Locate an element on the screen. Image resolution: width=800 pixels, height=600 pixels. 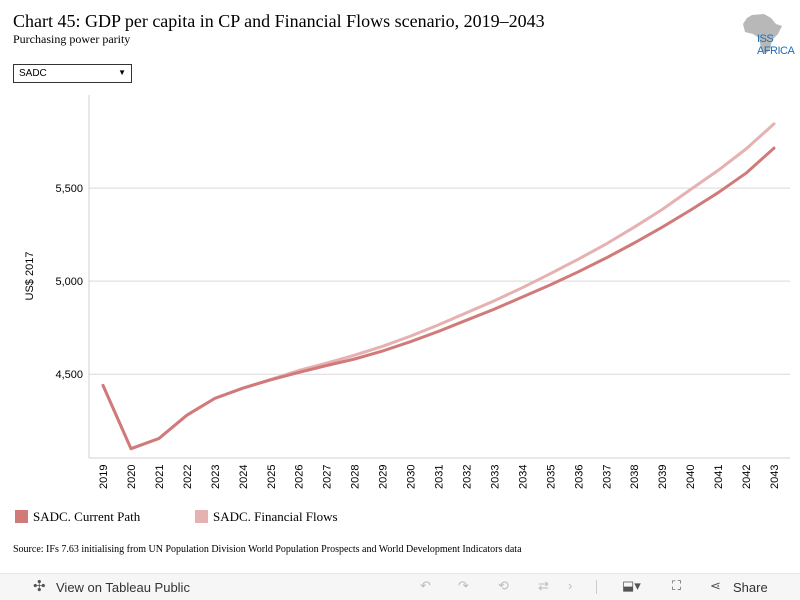
x-tick-label: 2021 is located at coordinates (160, 477).